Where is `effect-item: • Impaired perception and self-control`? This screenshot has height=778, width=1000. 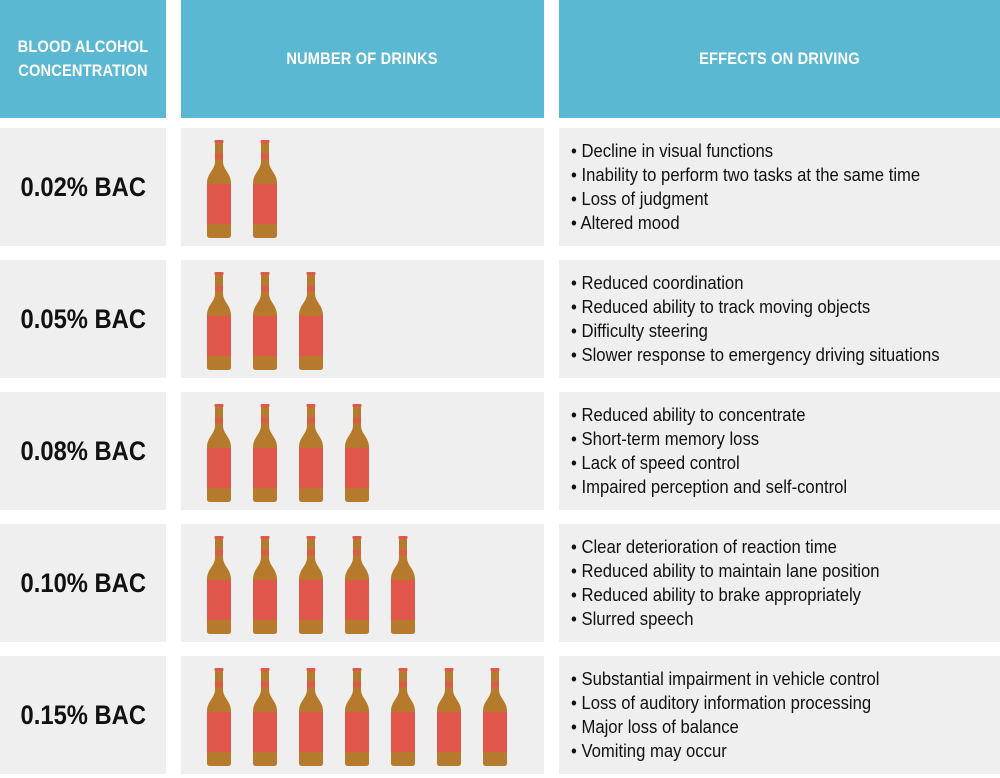 effect-item: • Impaired perception and self-control is located at coordinates (709, 487).